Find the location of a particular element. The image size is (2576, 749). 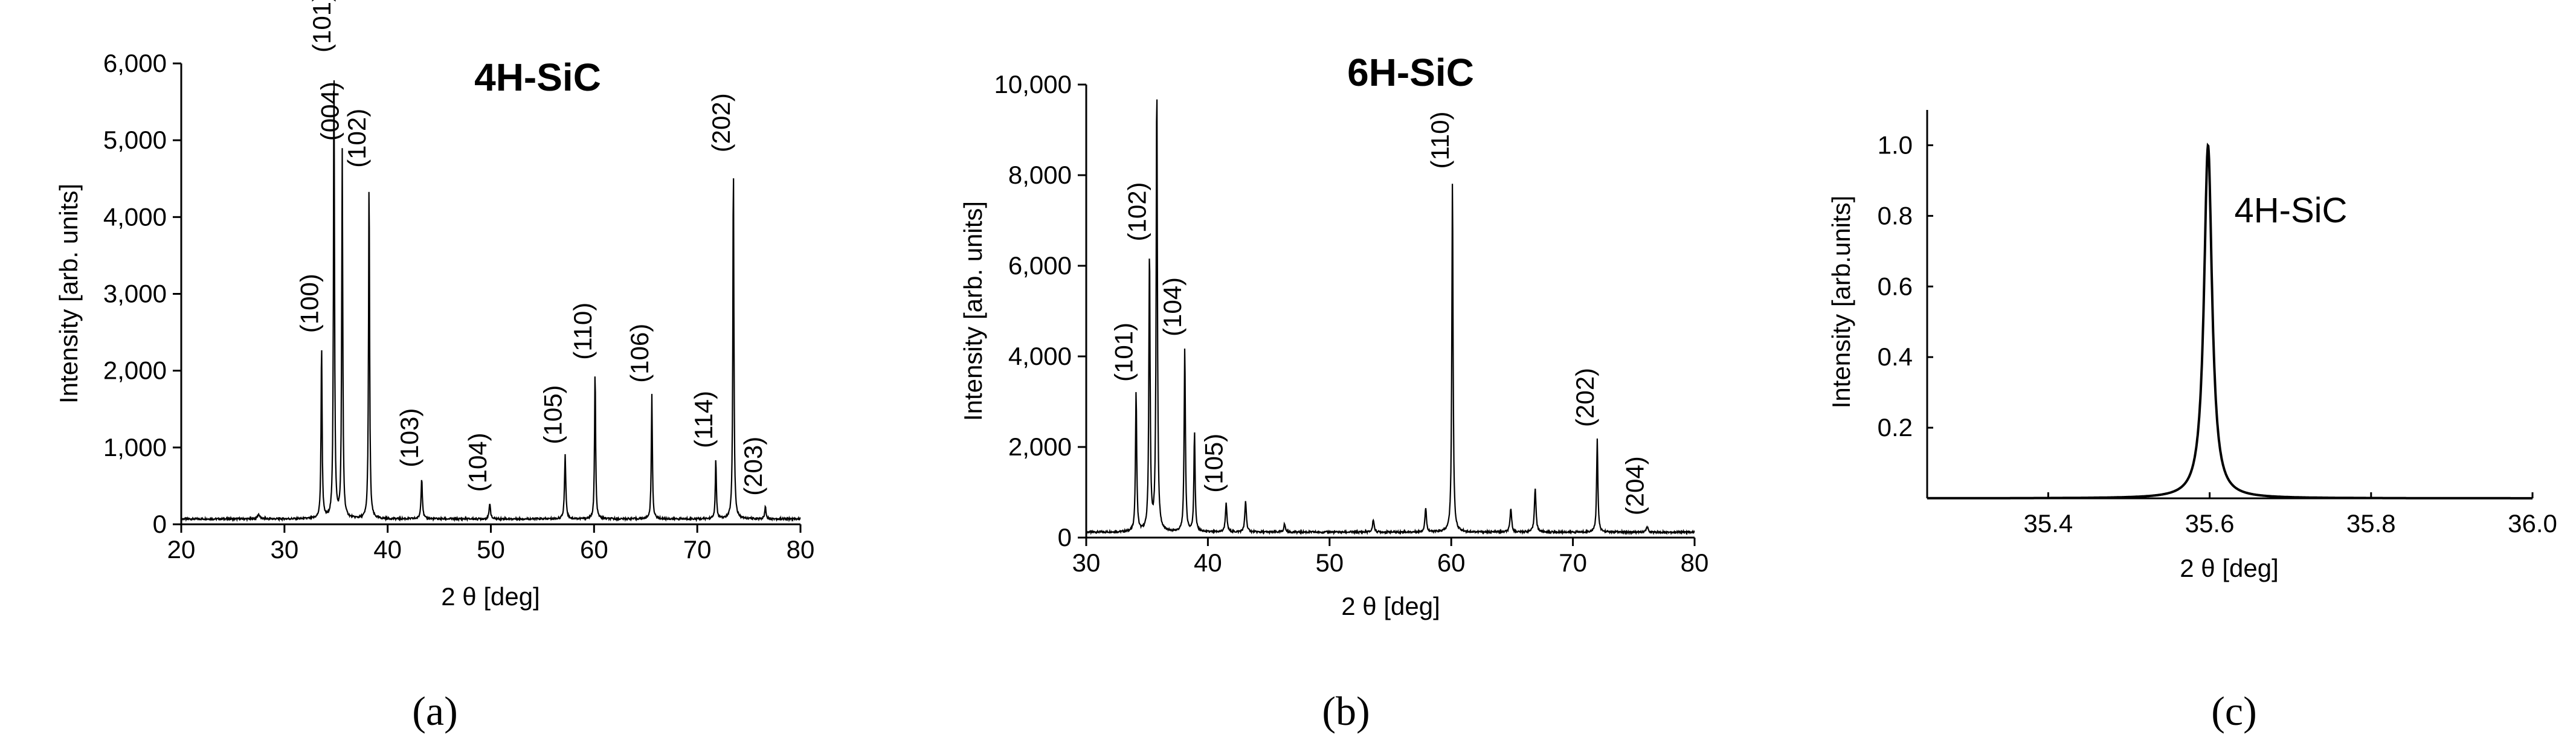

panel-a-title: 4H-SiC is located at coordinates (537, 77).